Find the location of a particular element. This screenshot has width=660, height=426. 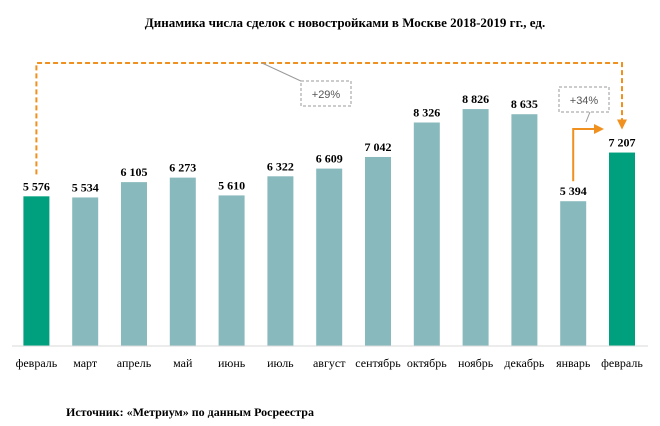

category-label-12: февраль is located at coordinates (622, 363).